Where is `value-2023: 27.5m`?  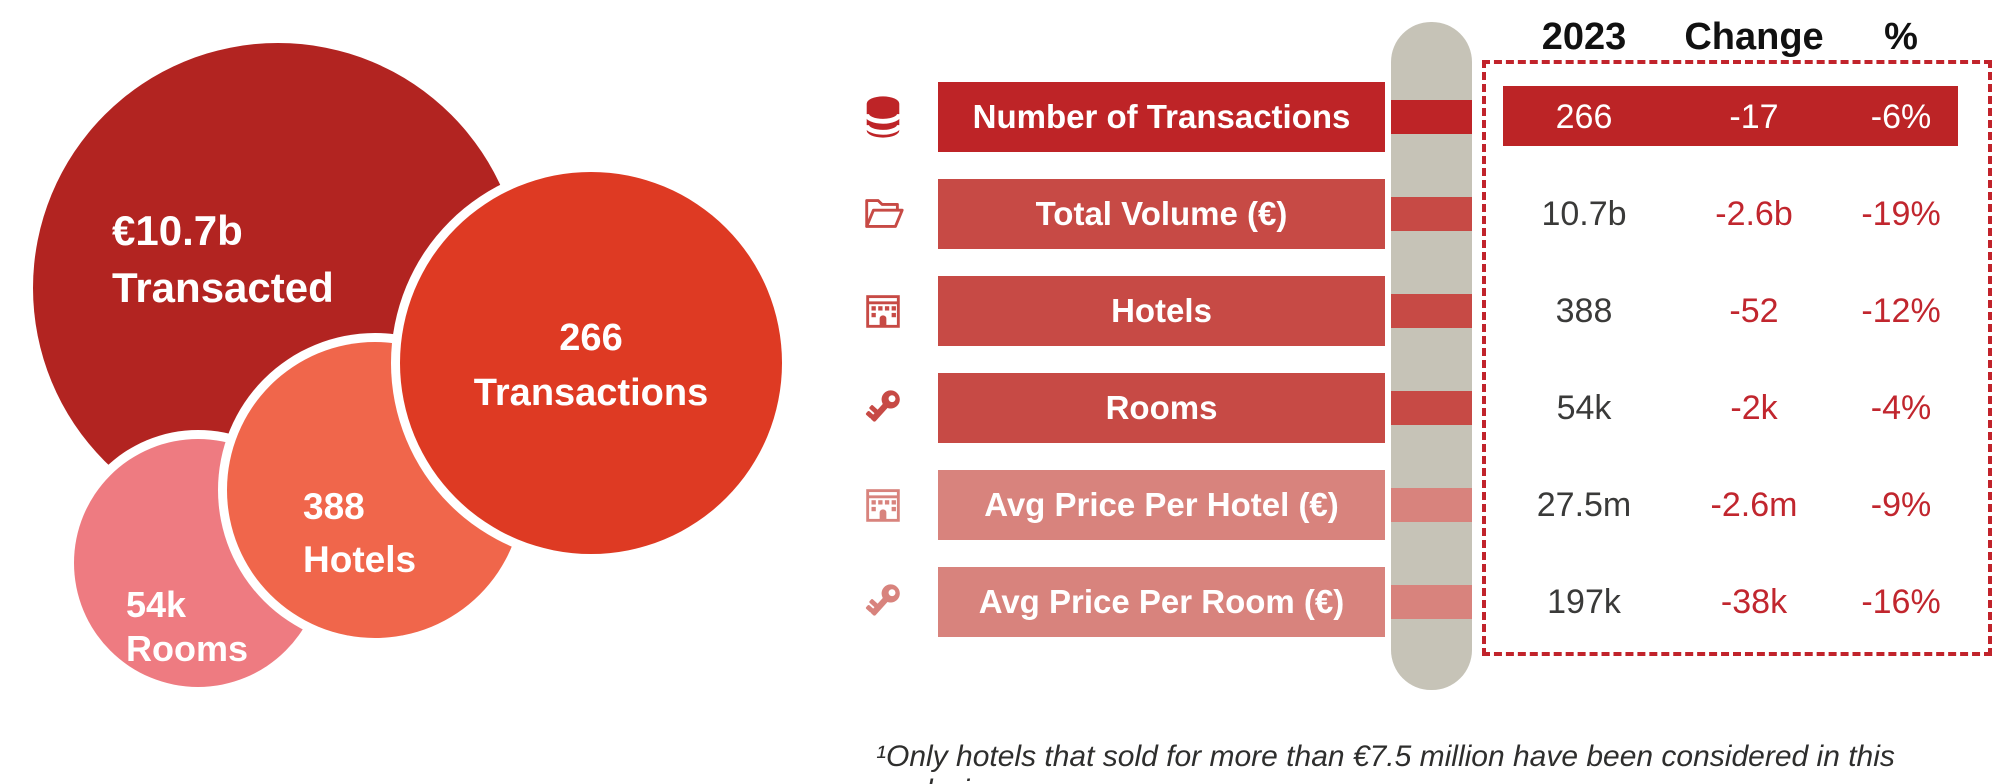
value-2023: 27.5m is located at coordinates (1584, 505).